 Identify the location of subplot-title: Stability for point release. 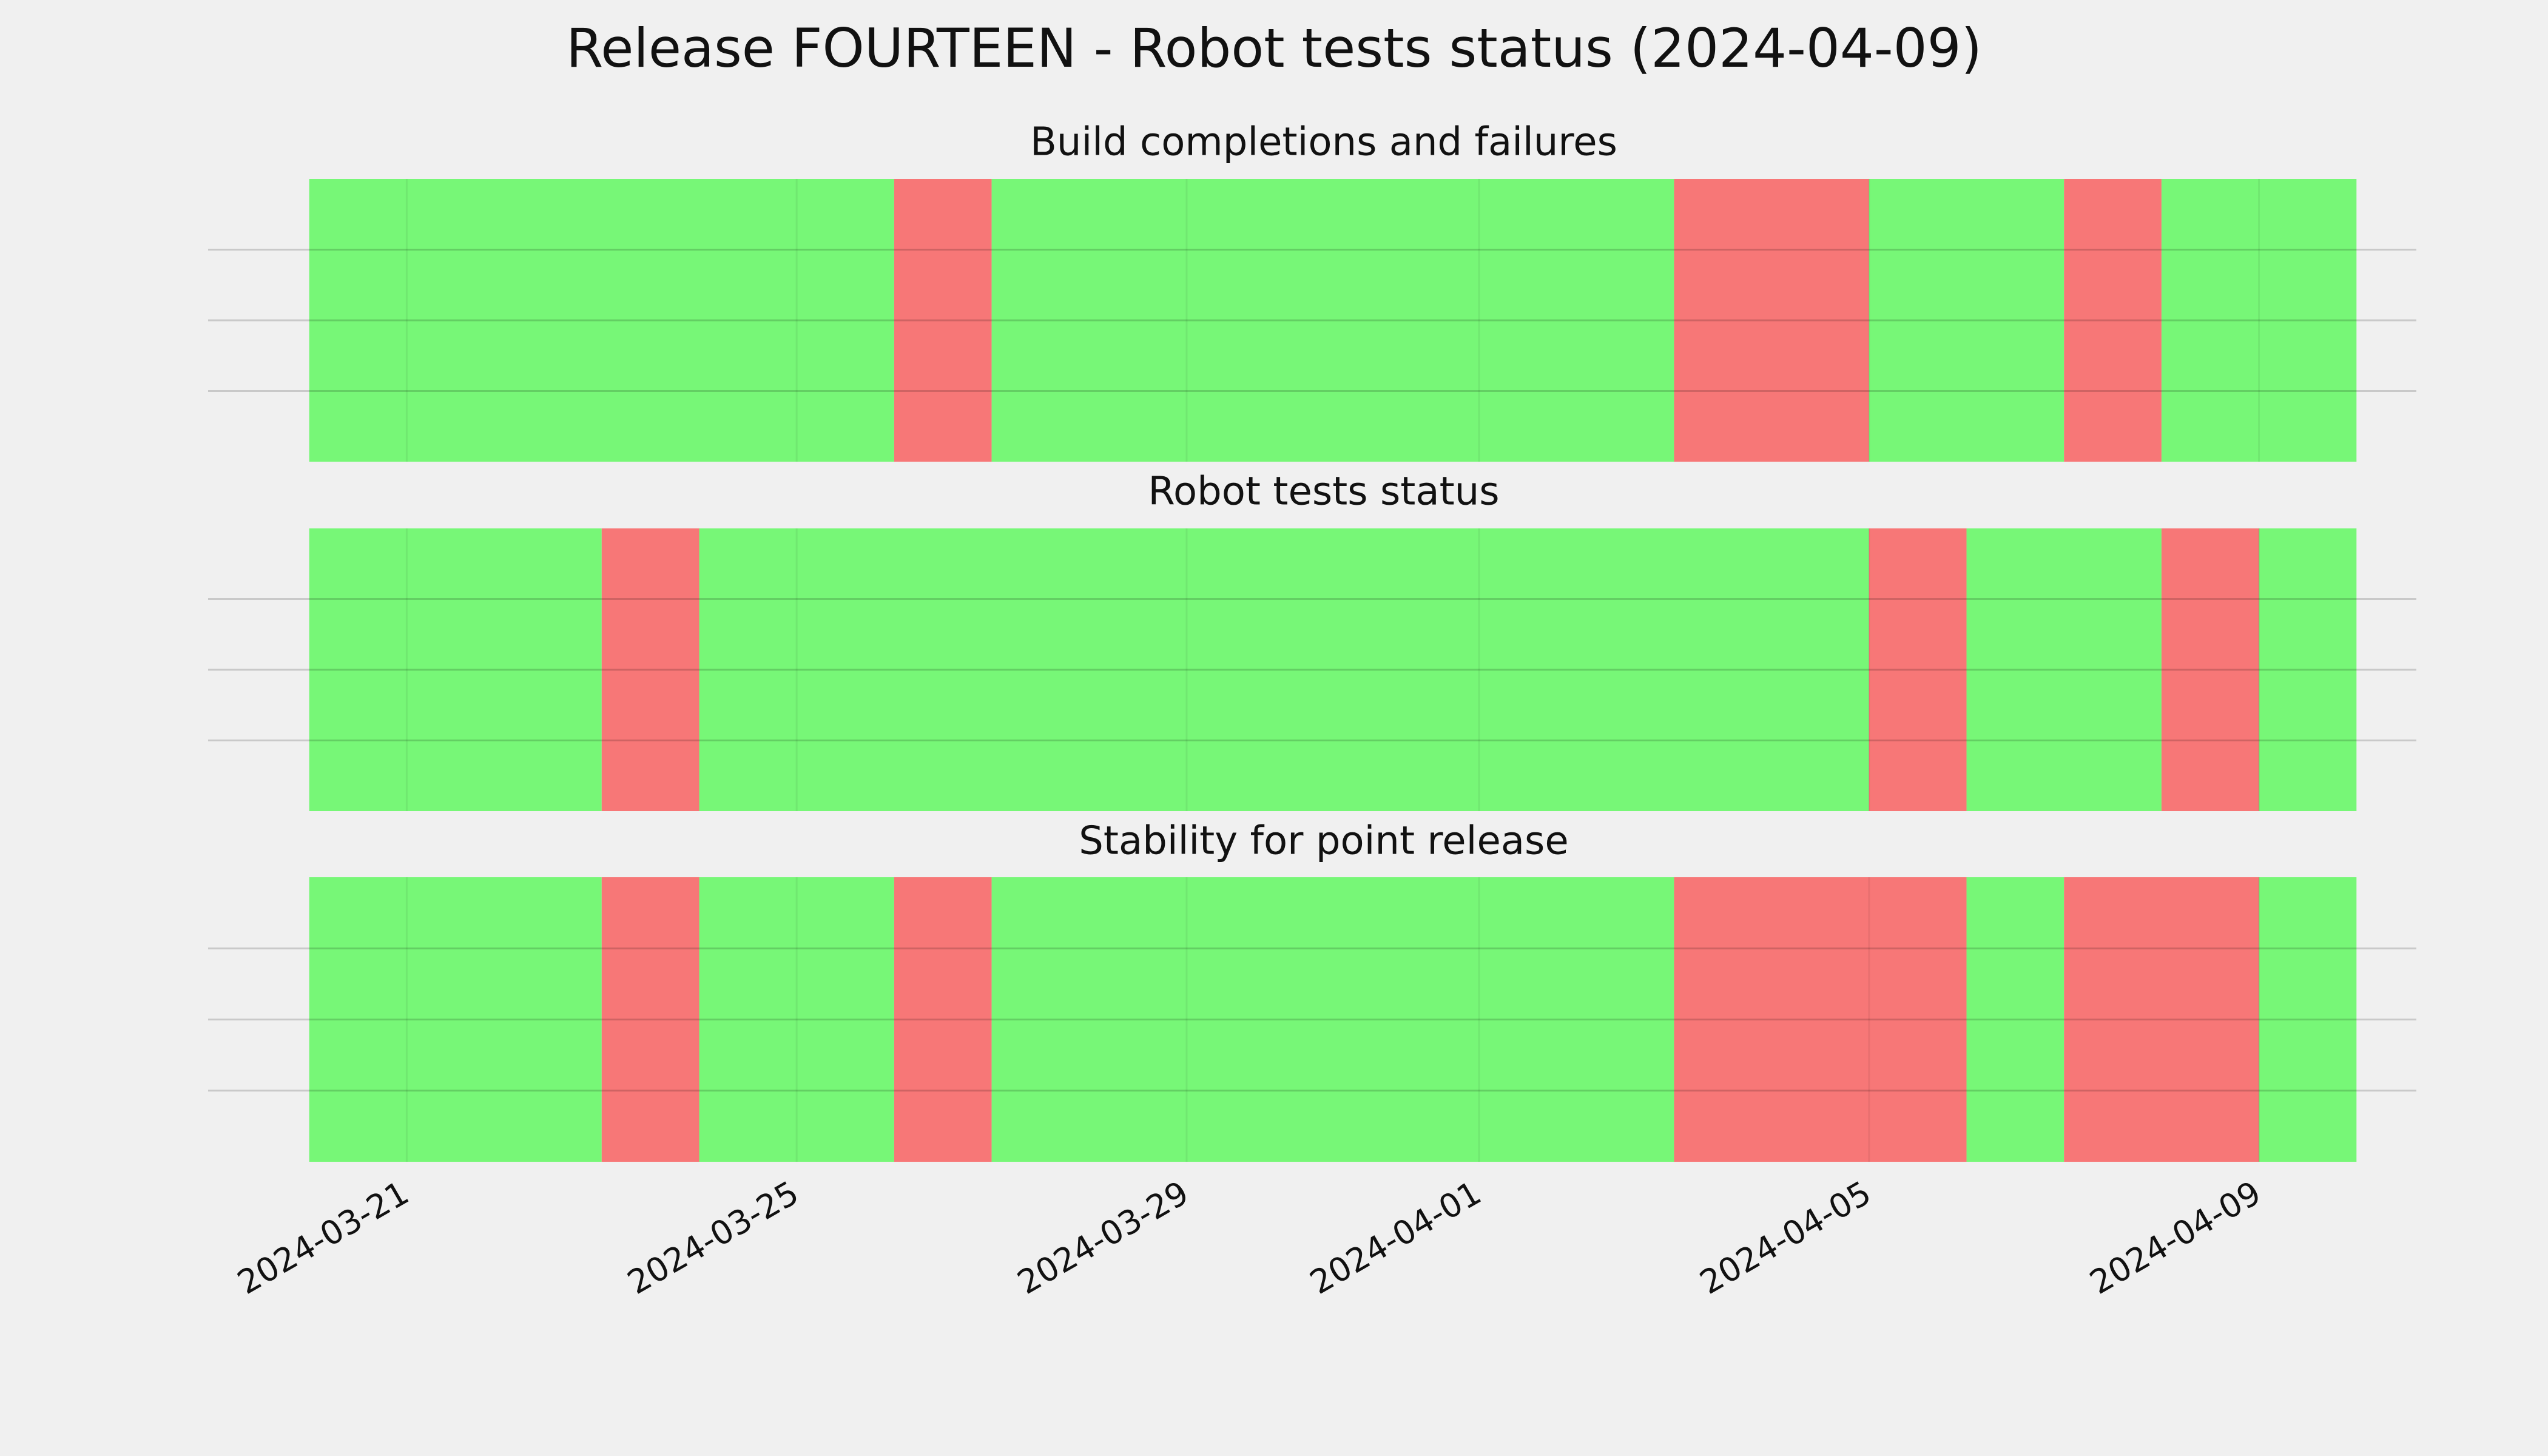
(1324, 841).